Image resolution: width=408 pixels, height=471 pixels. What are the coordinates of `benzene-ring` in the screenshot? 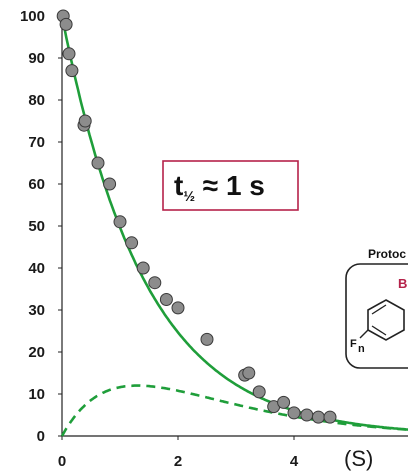 It's located at (386, 320).